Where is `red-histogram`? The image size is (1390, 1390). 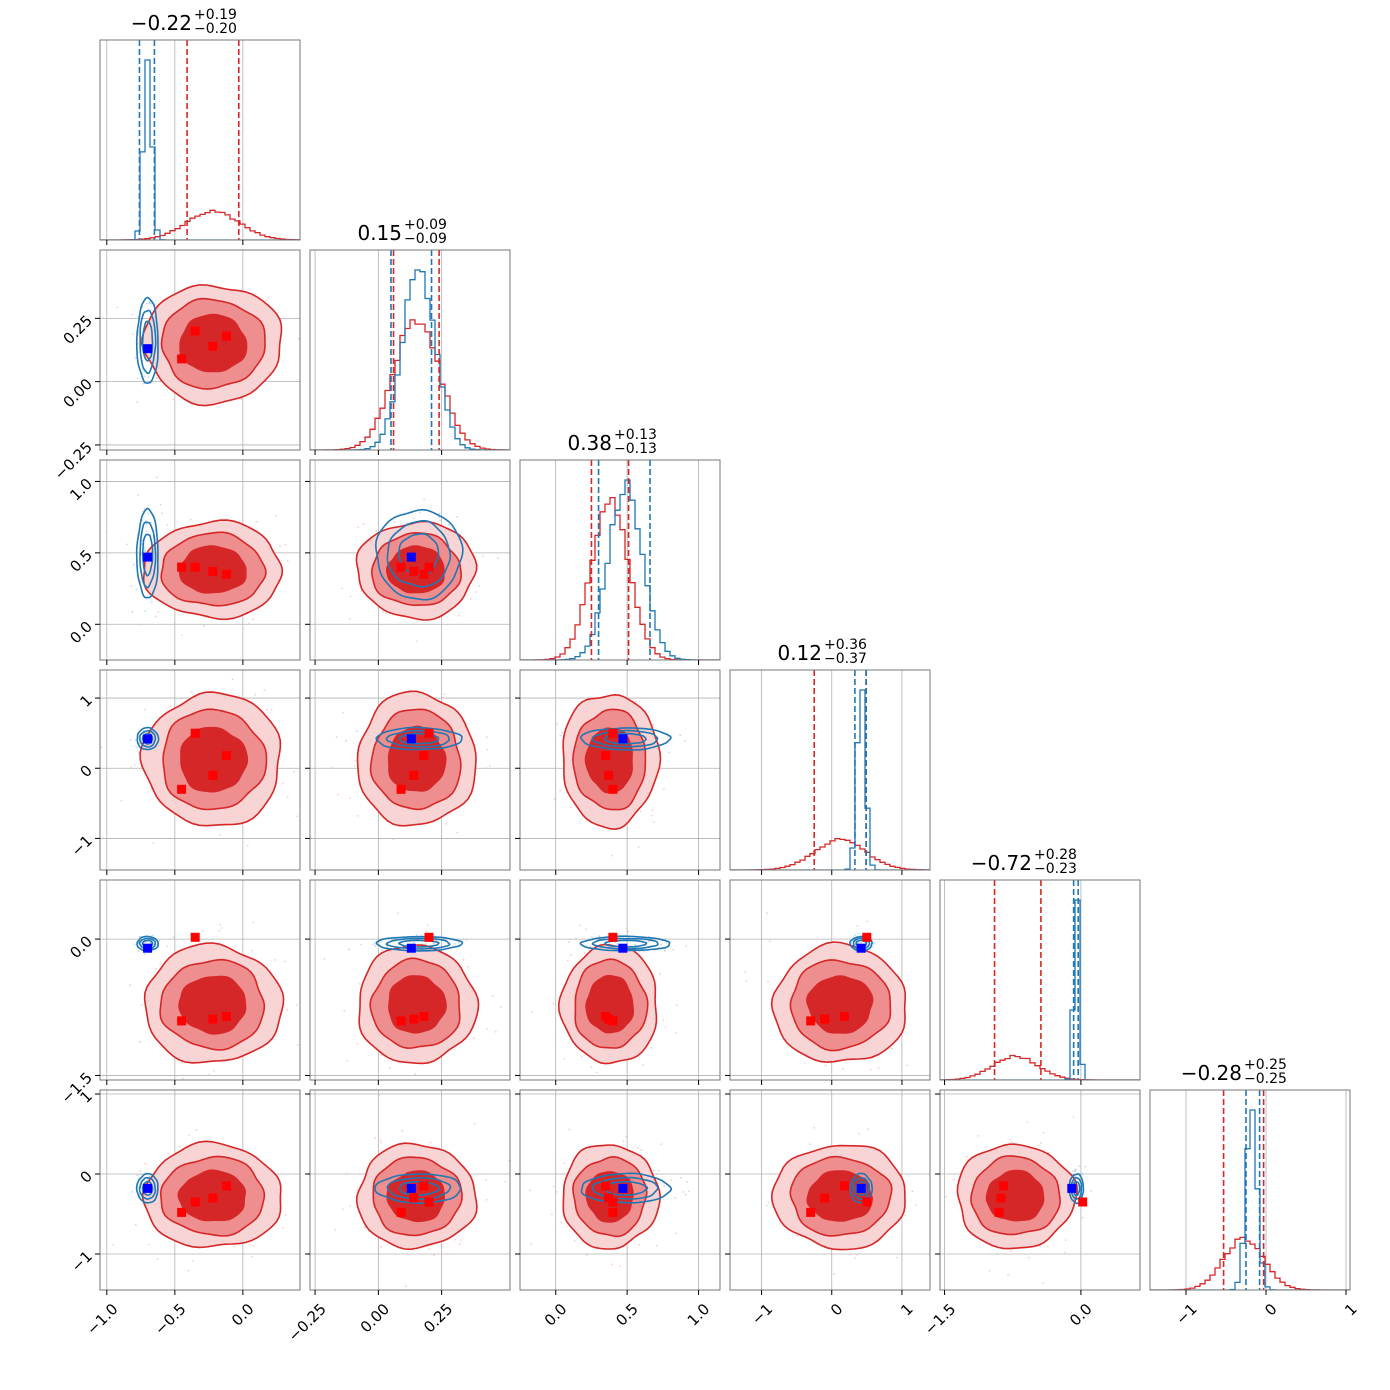 red-histogram is located at coordinates (620, 578).